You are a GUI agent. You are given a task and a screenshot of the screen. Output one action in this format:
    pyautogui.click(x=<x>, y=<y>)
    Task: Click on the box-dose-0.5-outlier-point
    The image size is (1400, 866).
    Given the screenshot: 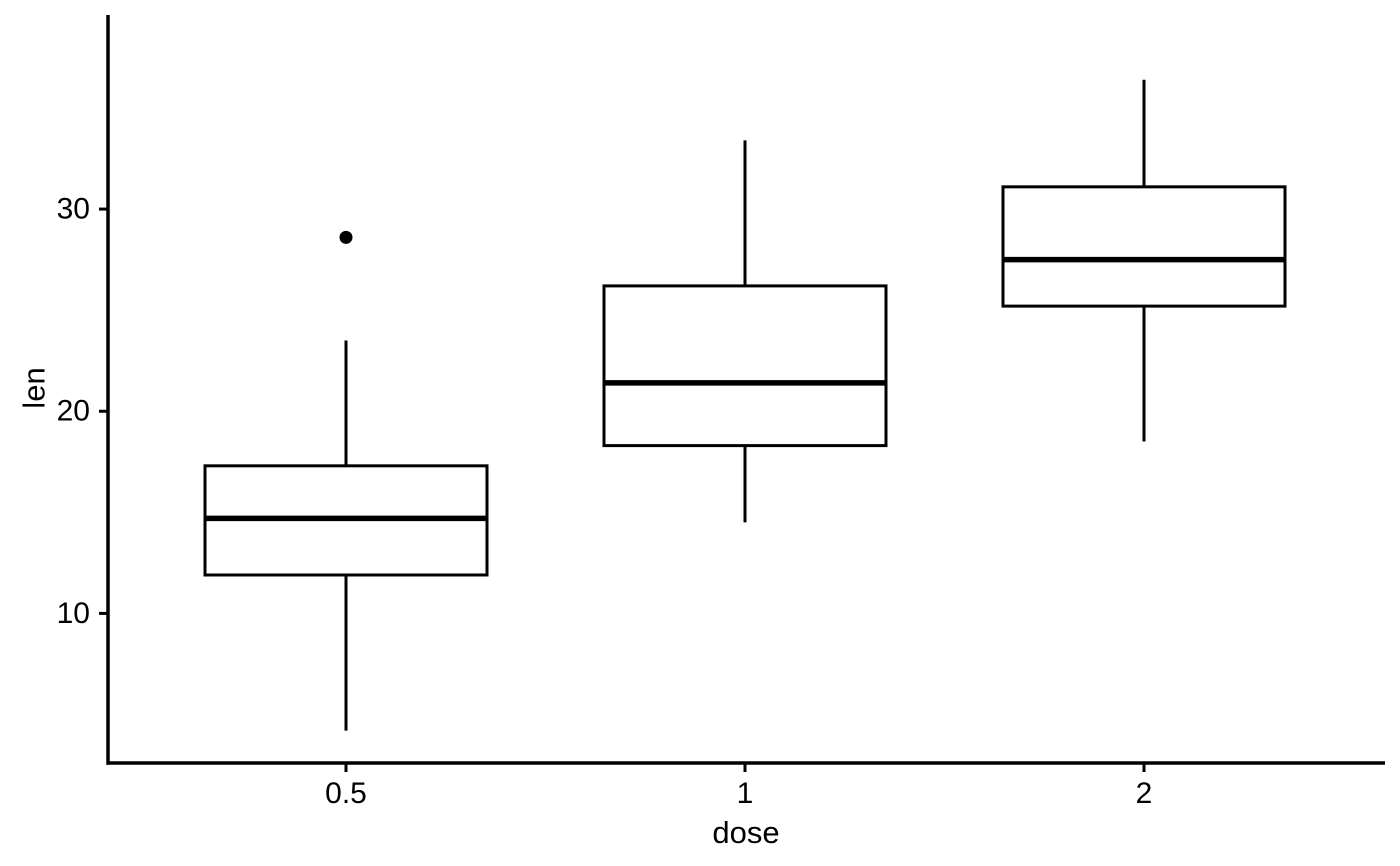 What is the action you would take?
    pyautogui.click(x=346, y=237)
    